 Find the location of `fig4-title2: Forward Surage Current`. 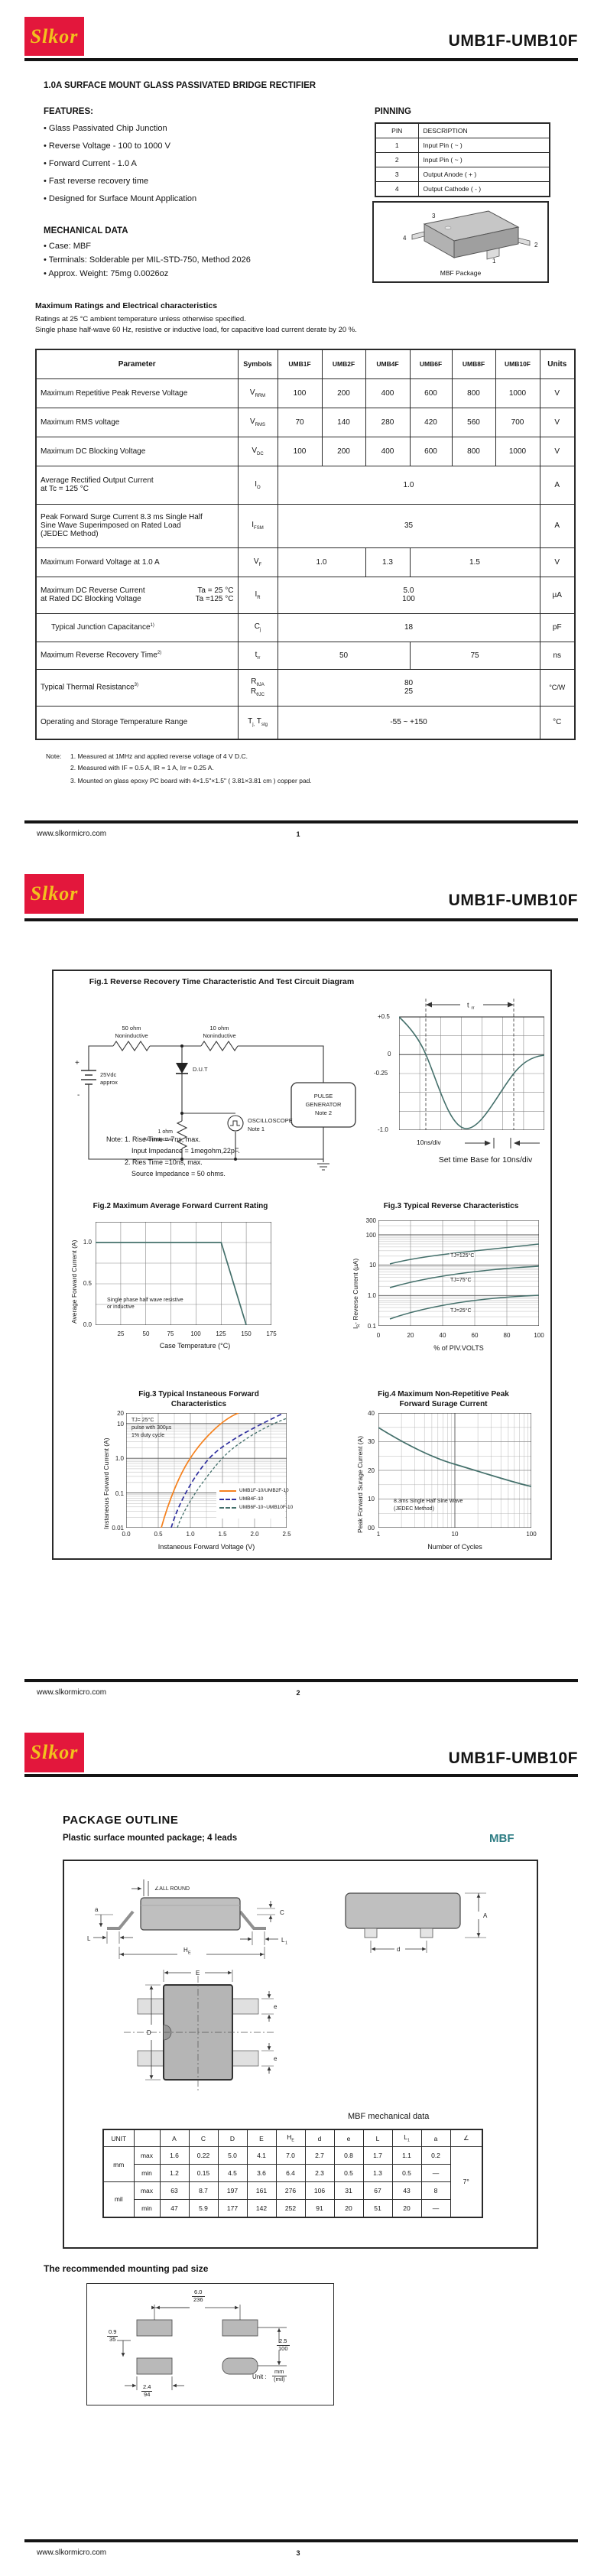

fig4-title2: Forward Surage Current is located at coordinates (443, 1404).